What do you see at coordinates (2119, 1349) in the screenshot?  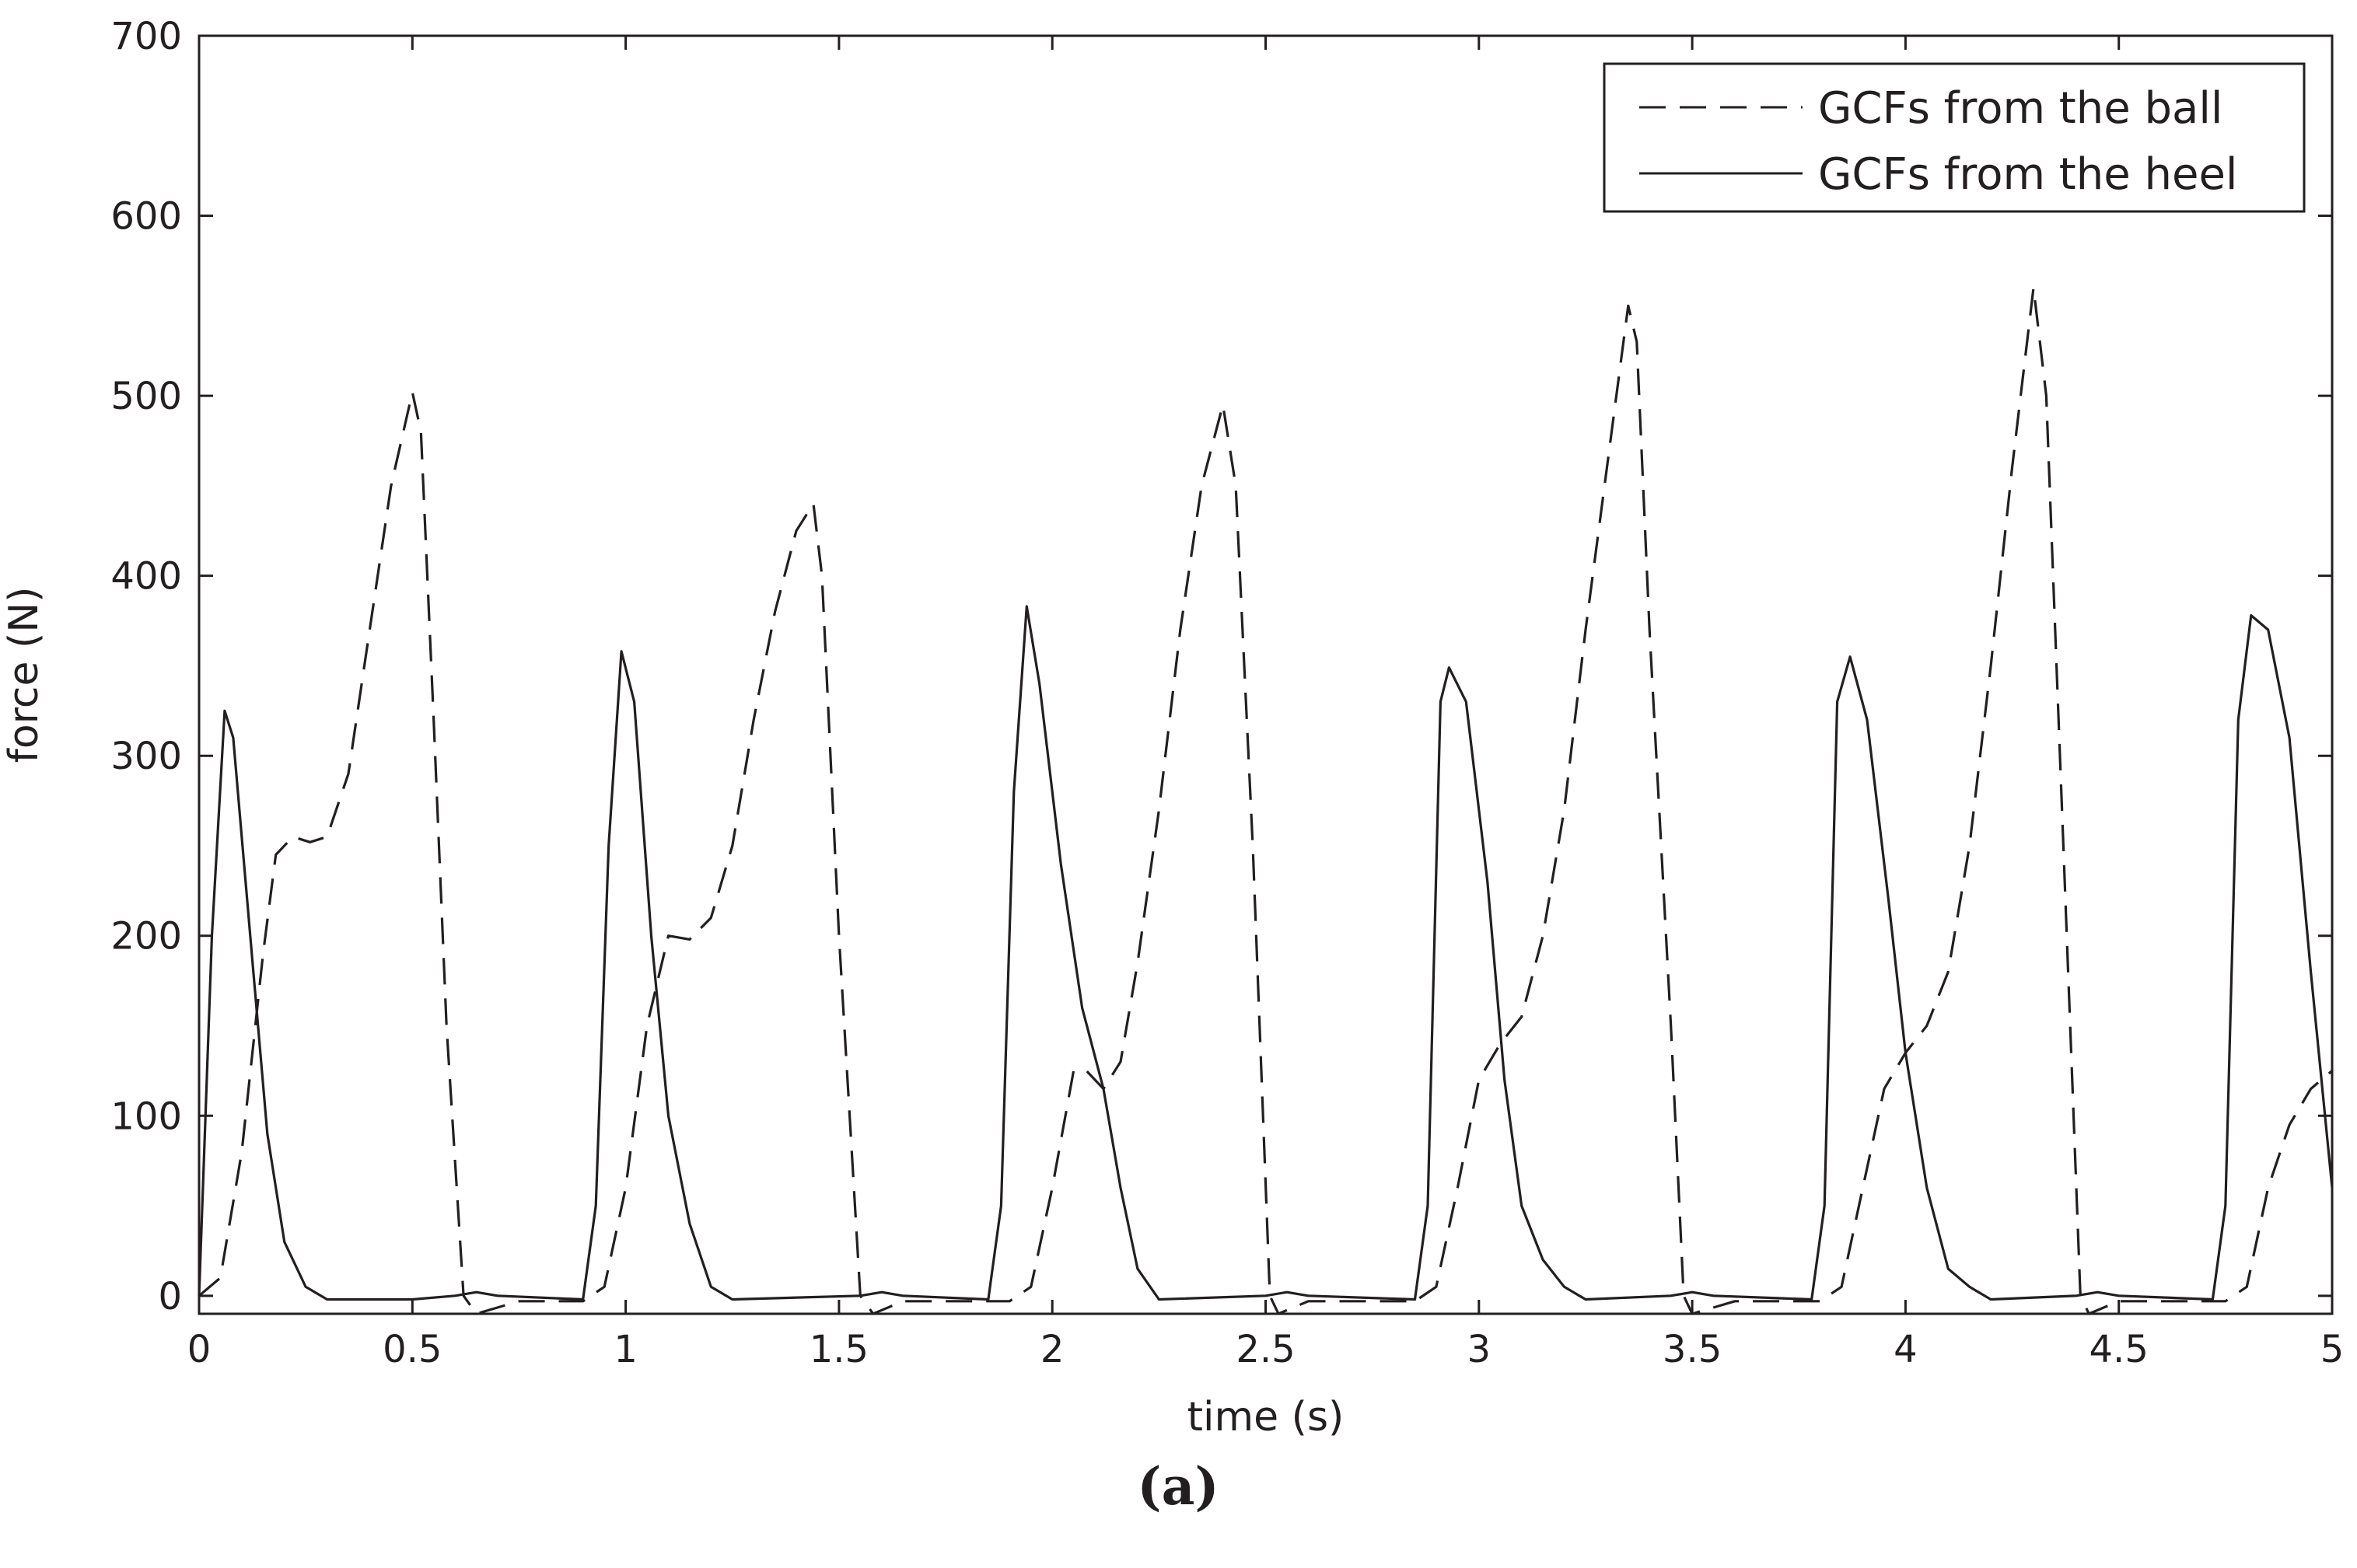 I see `x-tick-label: 4.5` at bounding box center [2119, 1349].